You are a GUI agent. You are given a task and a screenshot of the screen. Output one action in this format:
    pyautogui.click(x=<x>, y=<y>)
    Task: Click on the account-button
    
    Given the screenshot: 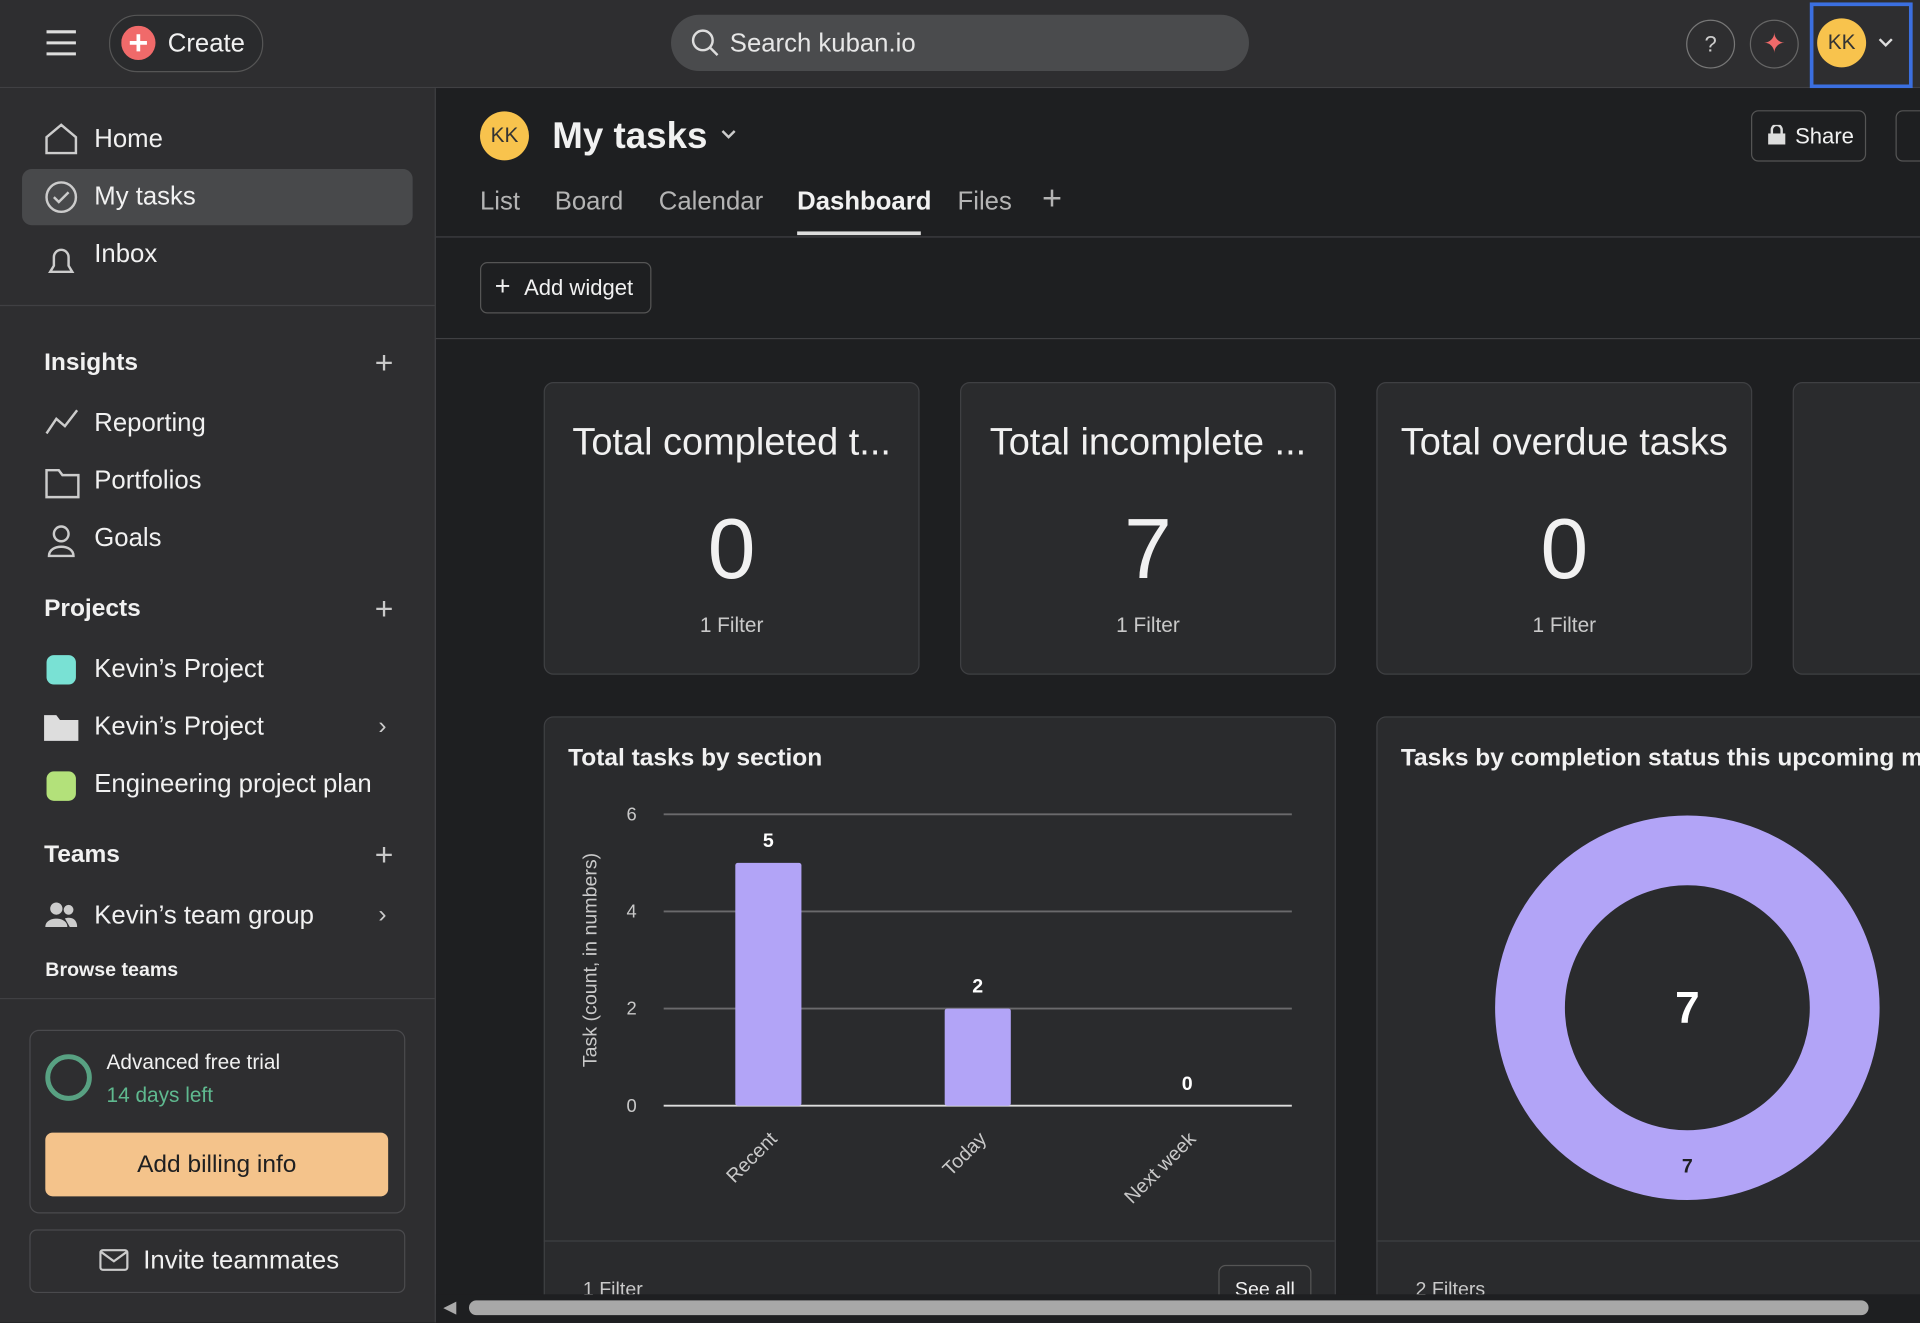 What is the action you would take?
    pyautogui.click(x=1861, y=45)
    